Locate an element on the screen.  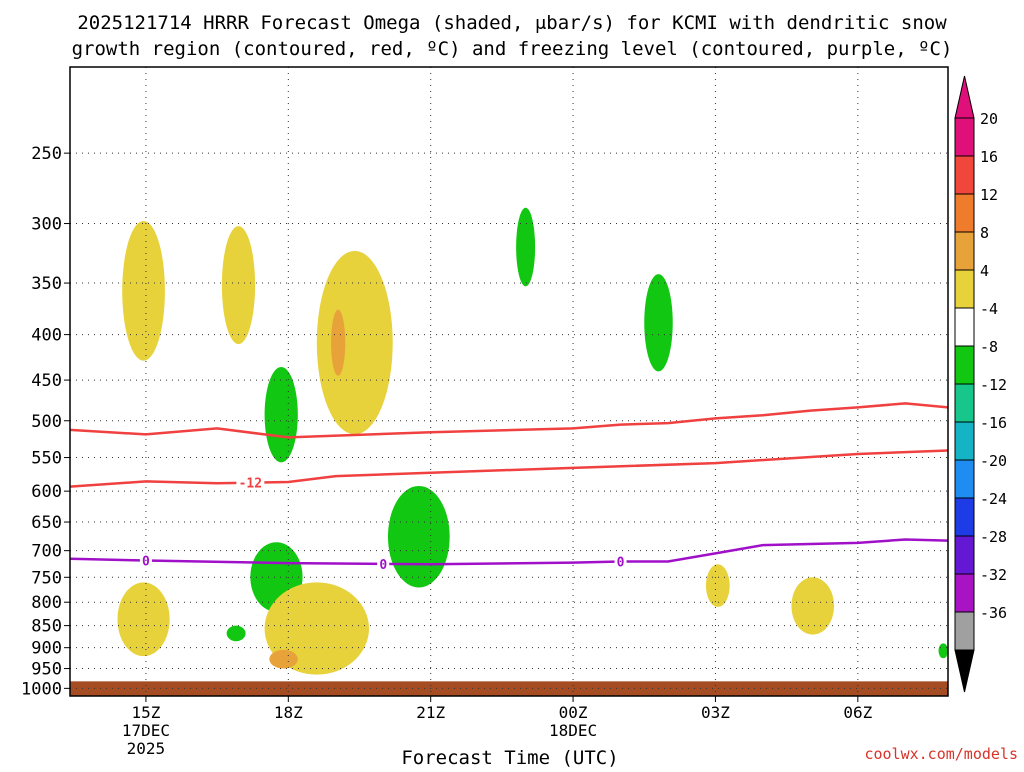
y-tick-label-250: 250 is located at coordinates (46, 154).